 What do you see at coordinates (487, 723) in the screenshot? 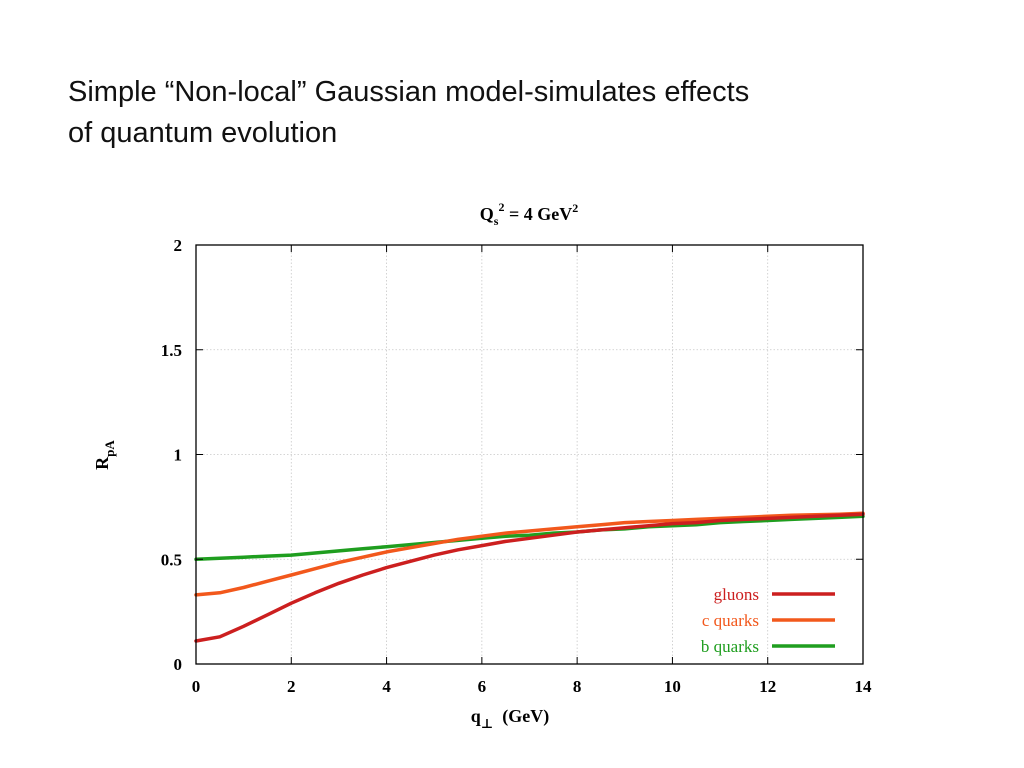
I see `x-axis-label-sub: ⊥` at bounding box center [487, 723].